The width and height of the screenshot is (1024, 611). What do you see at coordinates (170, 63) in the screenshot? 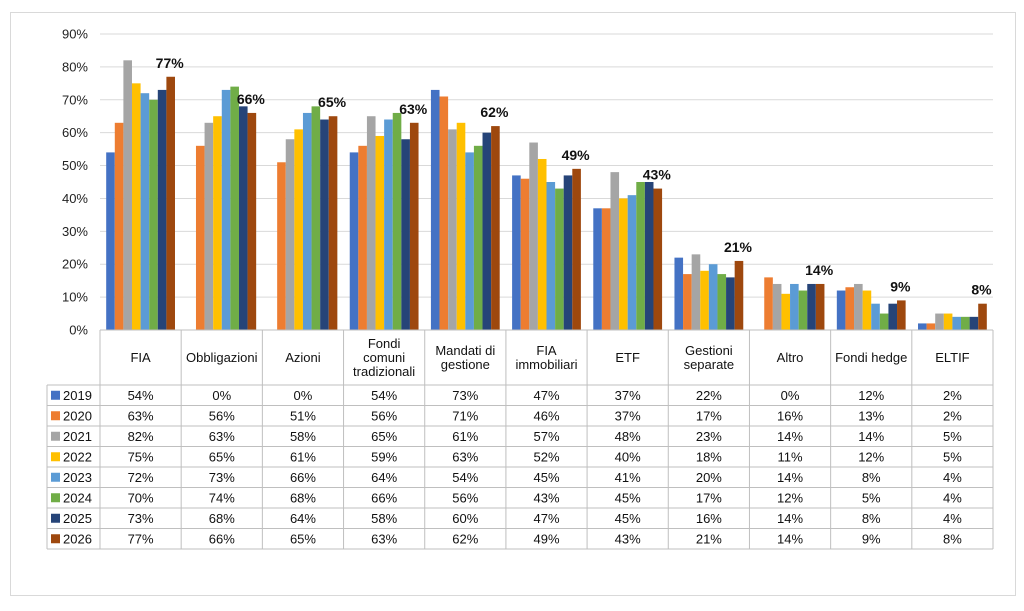
I see `data-label: 77%` at bounding box center [170, 63].